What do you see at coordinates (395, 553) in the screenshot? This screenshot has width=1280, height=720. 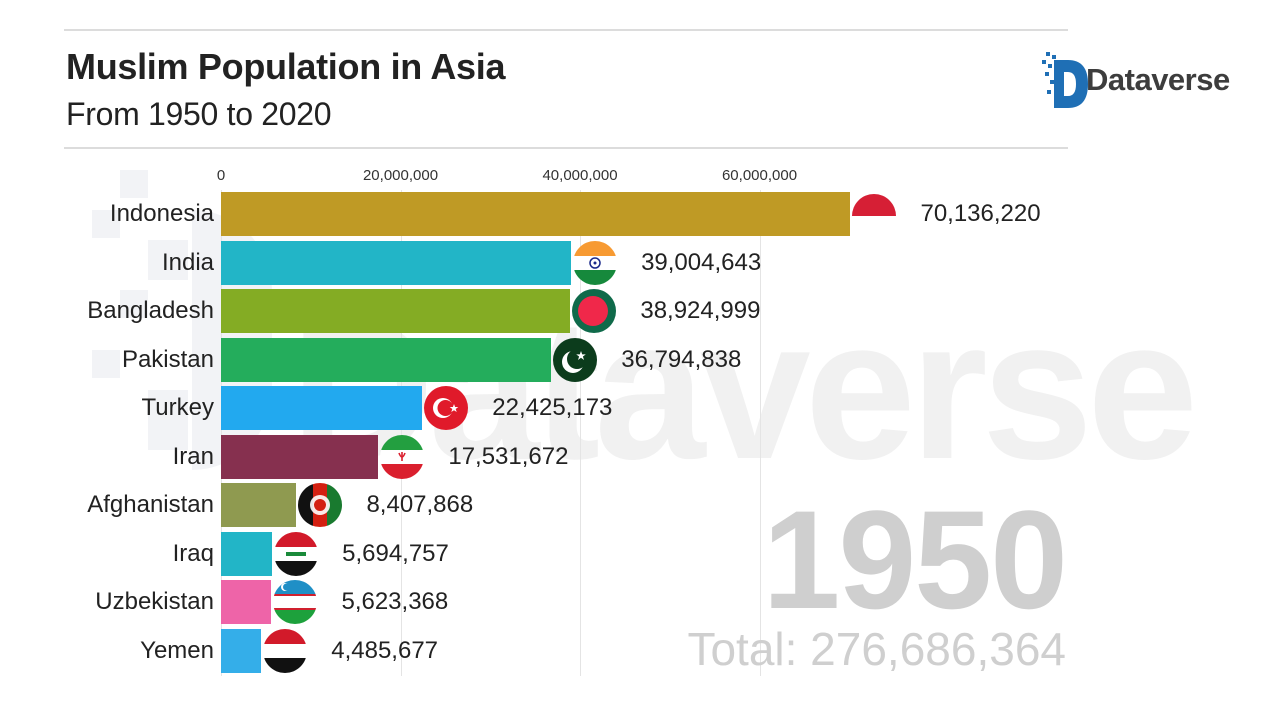 I see `value-label: 5,694,757` at bounding box center [395, 553].